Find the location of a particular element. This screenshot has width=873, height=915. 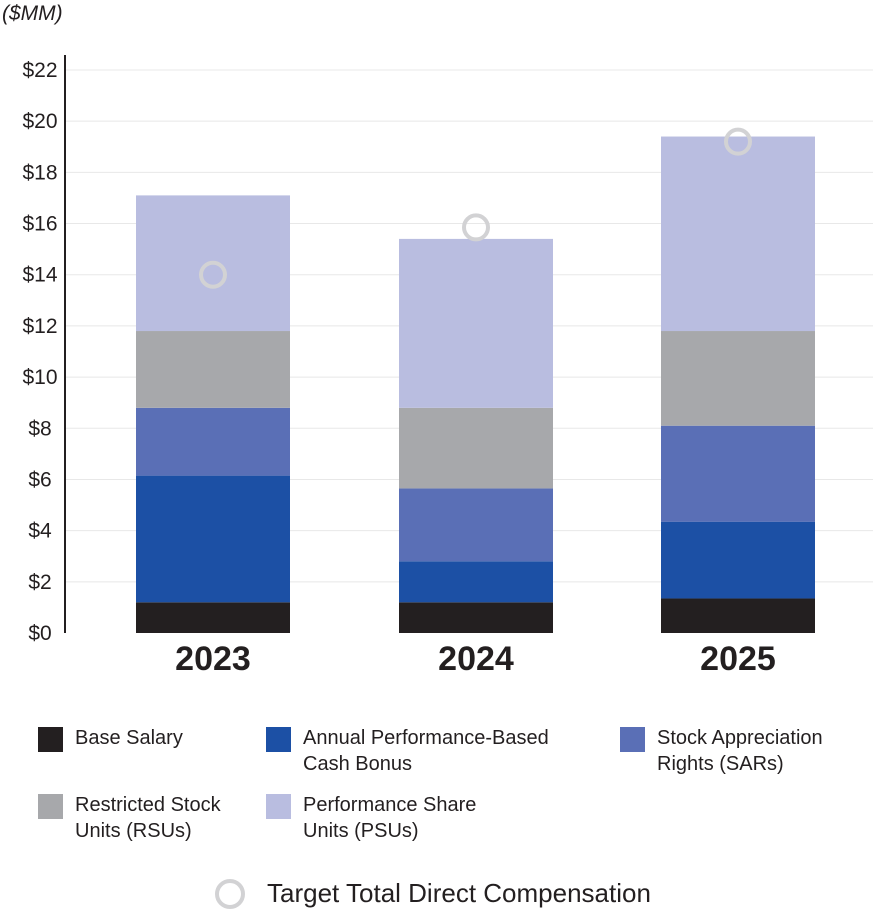

bar-group-2024 is located at coordinates (476, 435).